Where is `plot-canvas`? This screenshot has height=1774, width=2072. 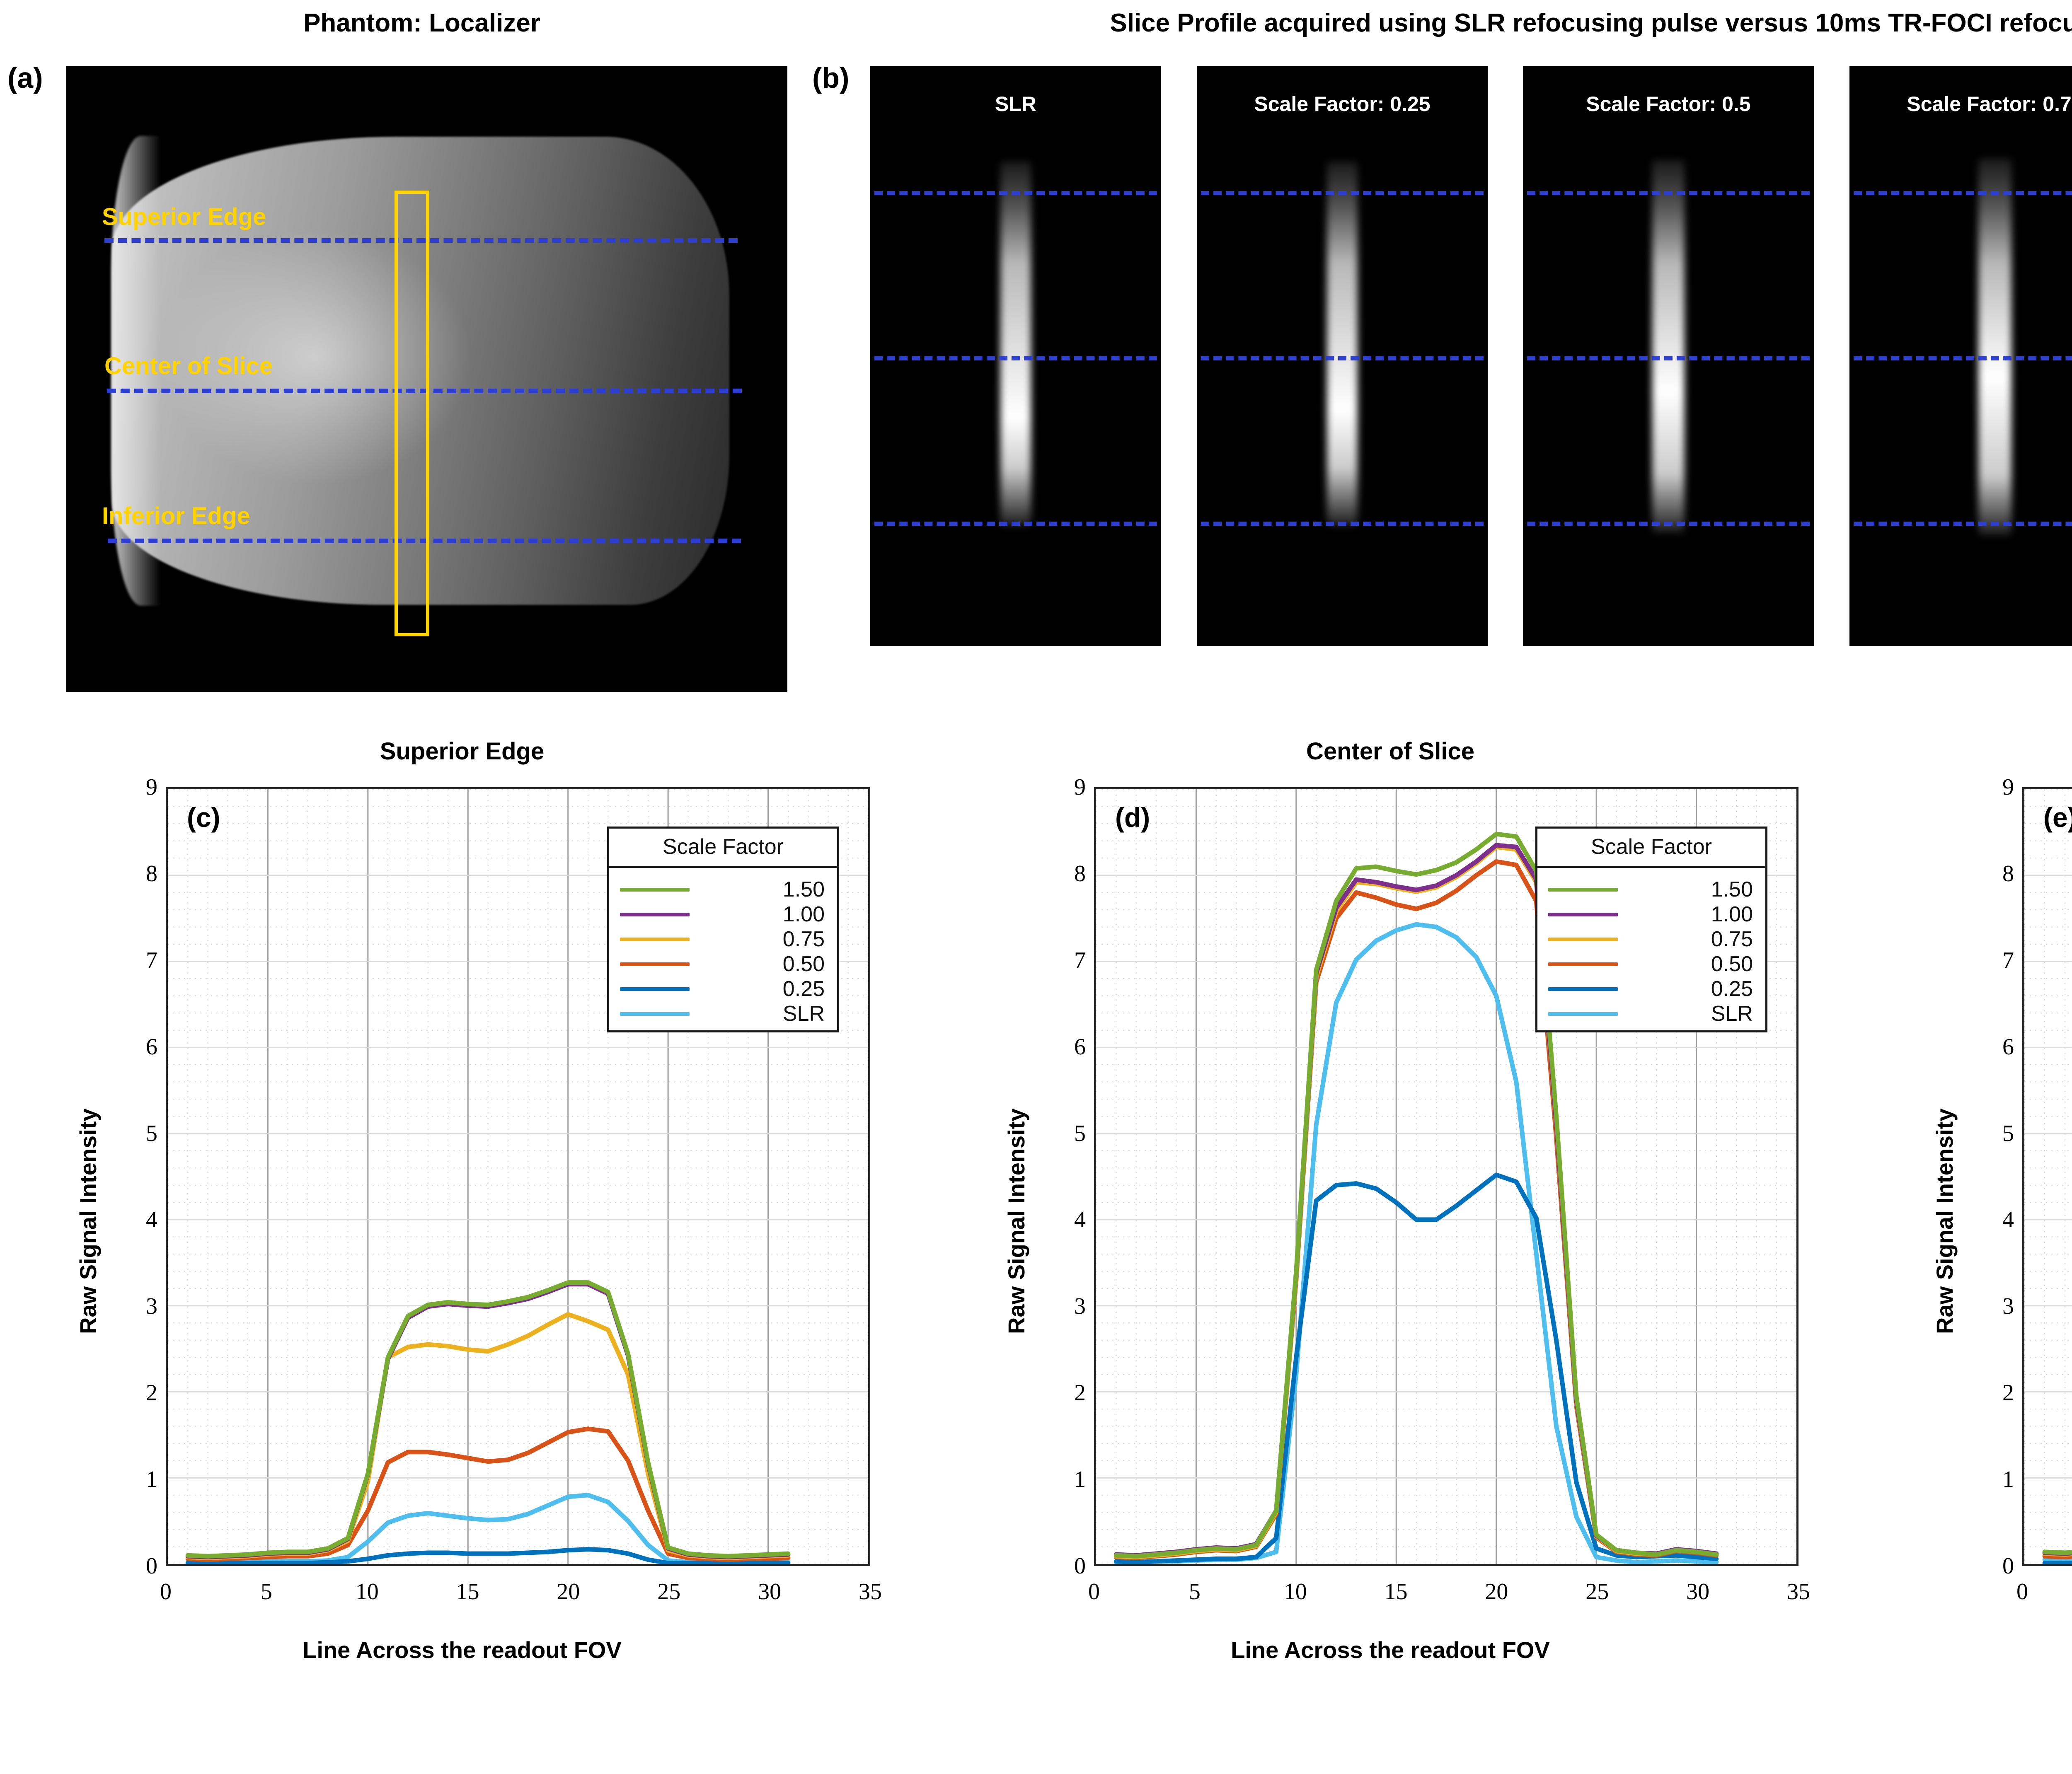
plot-canvas is located at coordinates (2048, 1177).